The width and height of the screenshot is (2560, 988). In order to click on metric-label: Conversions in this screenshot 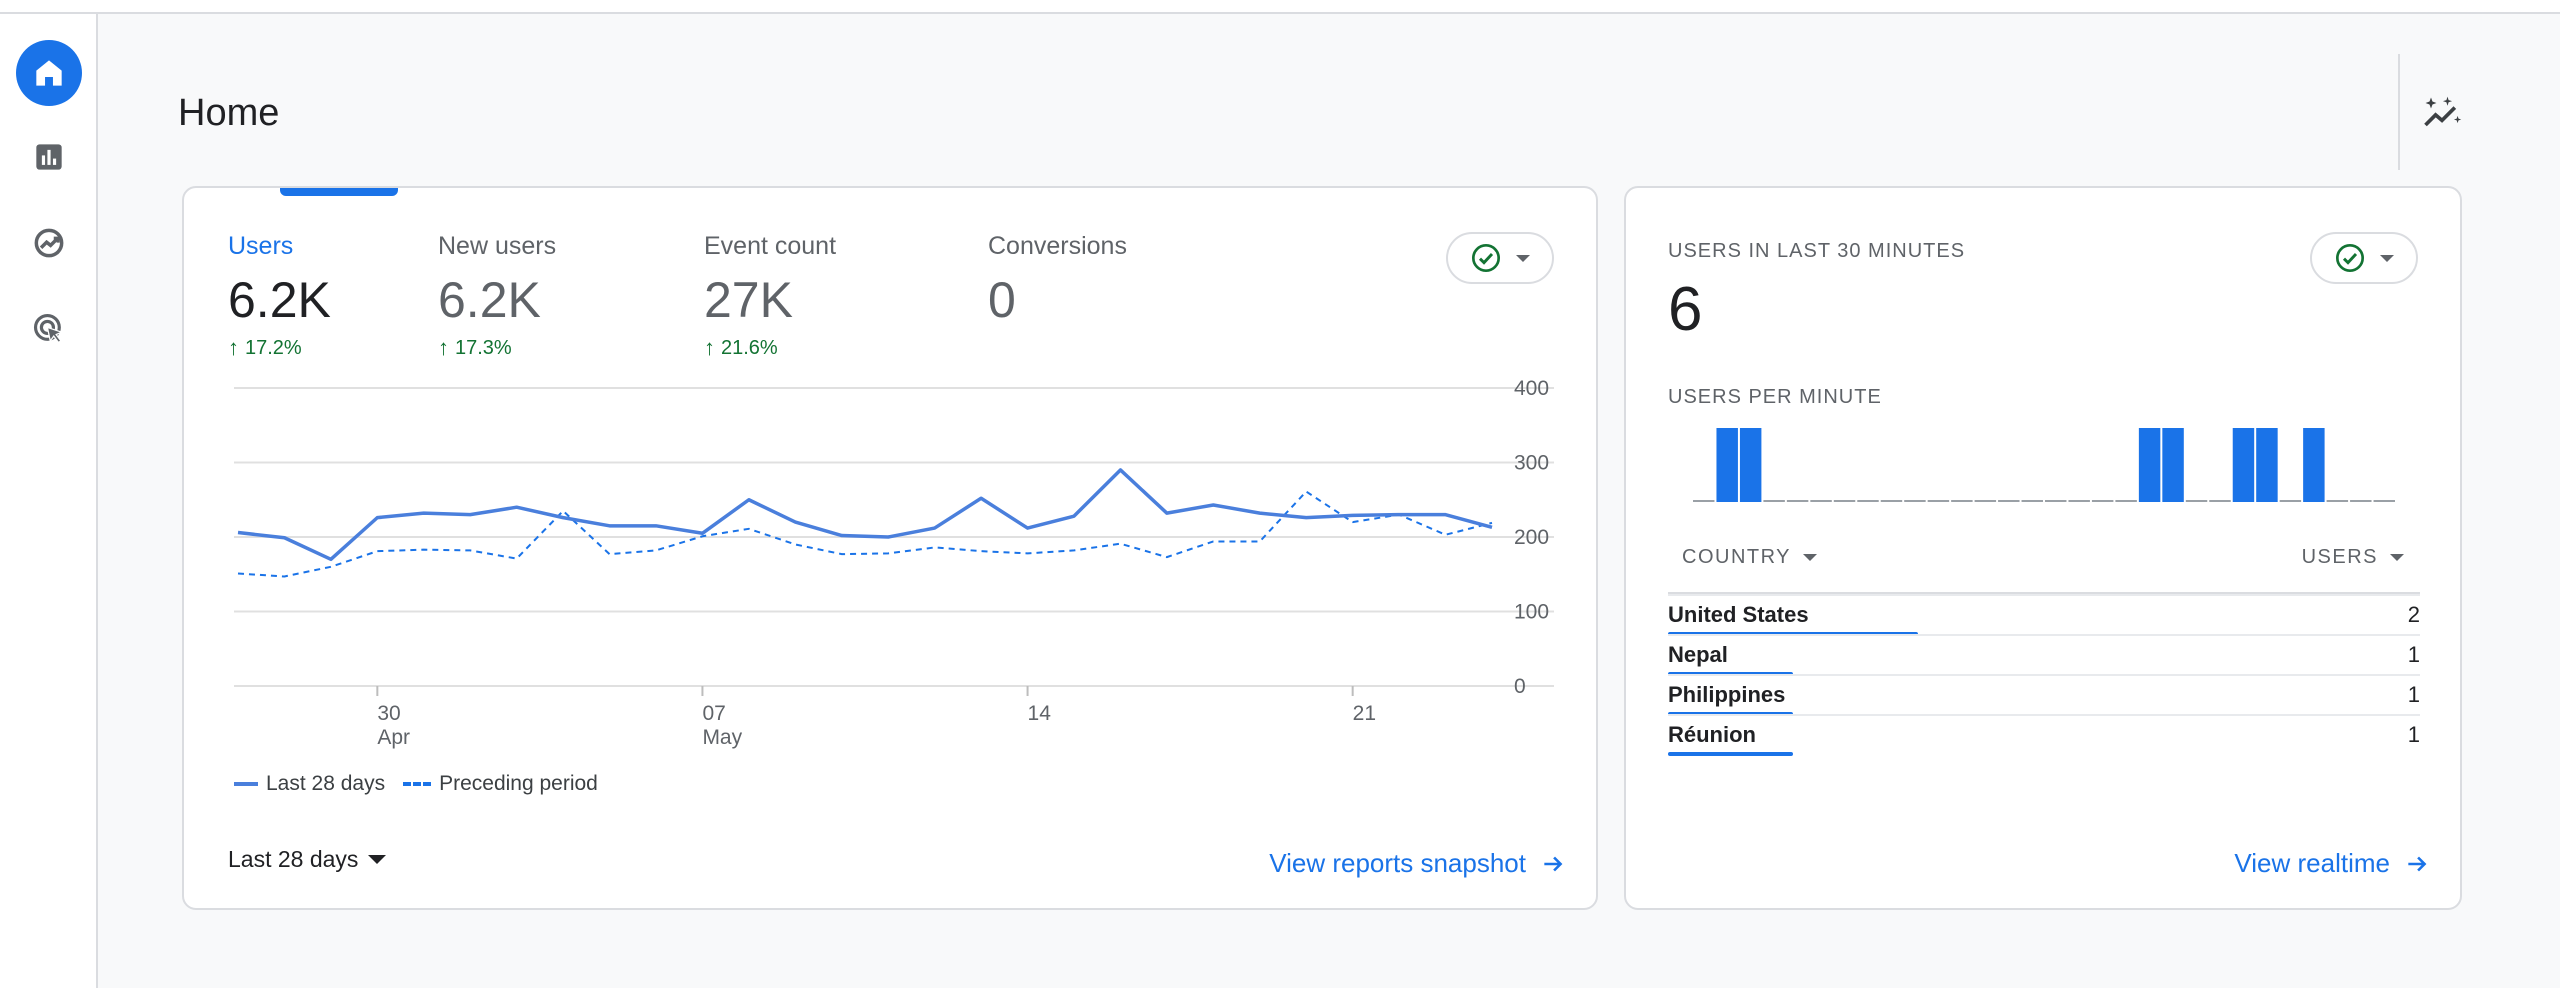, I will do `click(1057, 246)`.